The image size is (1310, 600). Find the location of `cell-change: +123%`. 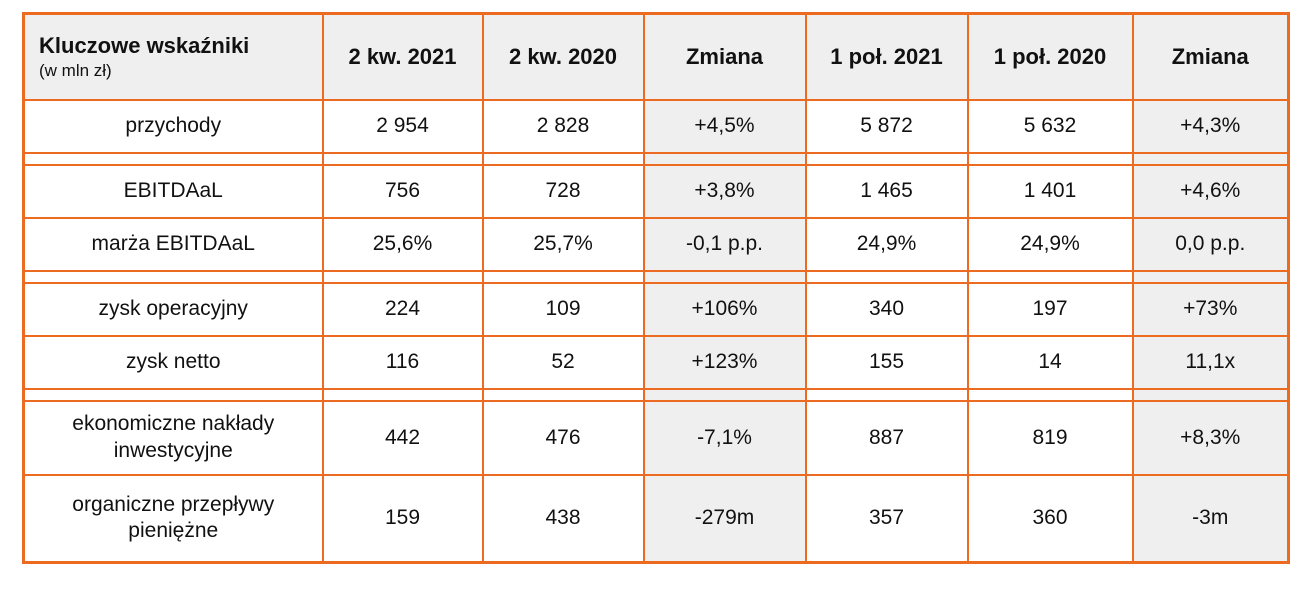

cell-change: +123% is located at coordinates (724, 362).